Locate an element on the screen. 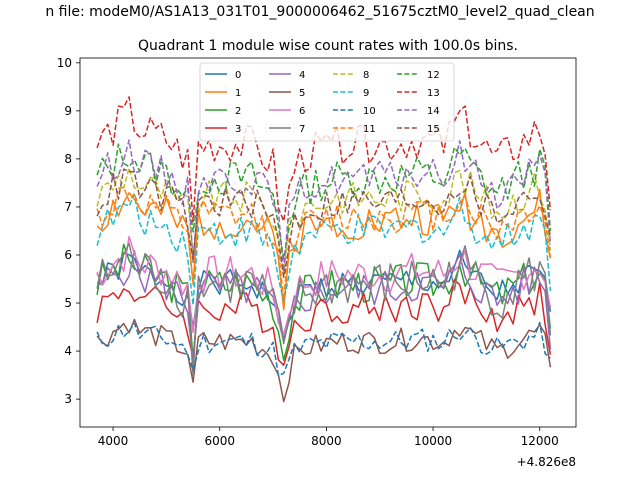 The height and width of the screenshot is (480, 640). legend-label-14: 14 is located at coordinates (433, 111).